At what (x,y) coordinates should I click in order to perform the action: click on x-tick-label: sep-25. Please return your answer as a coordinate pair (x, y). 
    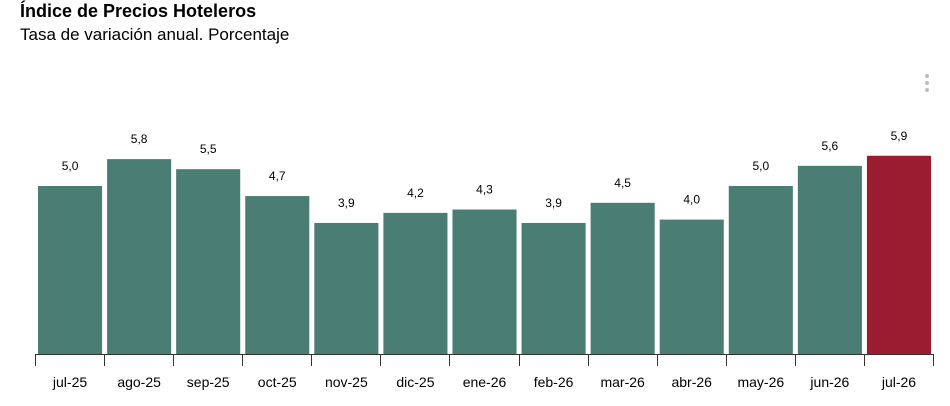
    Looking at the image, I should click on (208, 382).